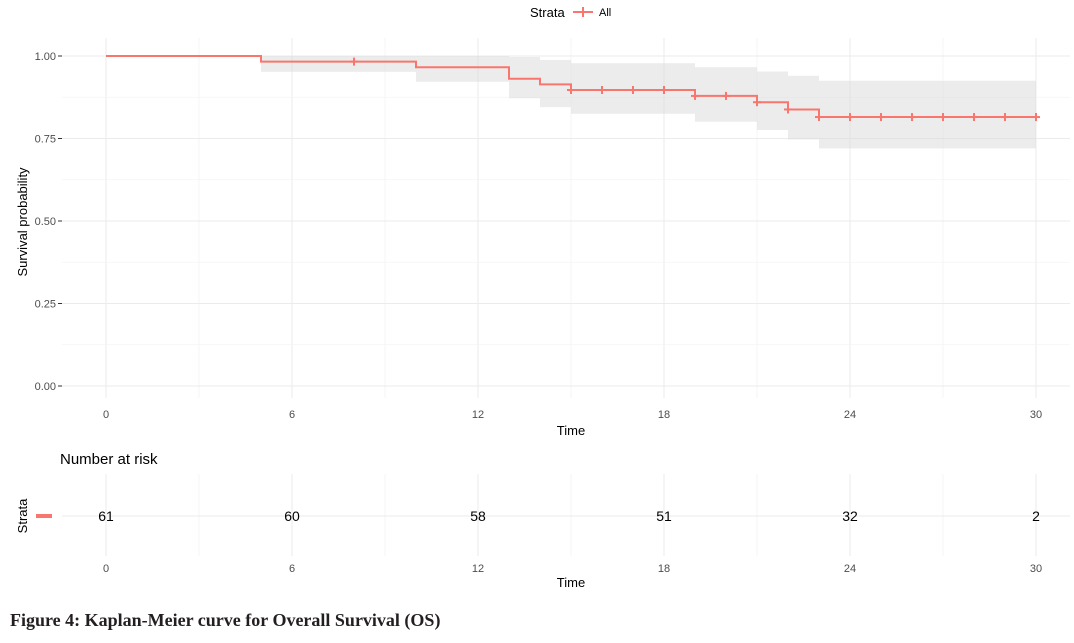 The height and width of the screenshot is (643, 1074). Describe the element at coordinates (478, 415) in the screenshot. I see `x-tick-label: 12` at that location.